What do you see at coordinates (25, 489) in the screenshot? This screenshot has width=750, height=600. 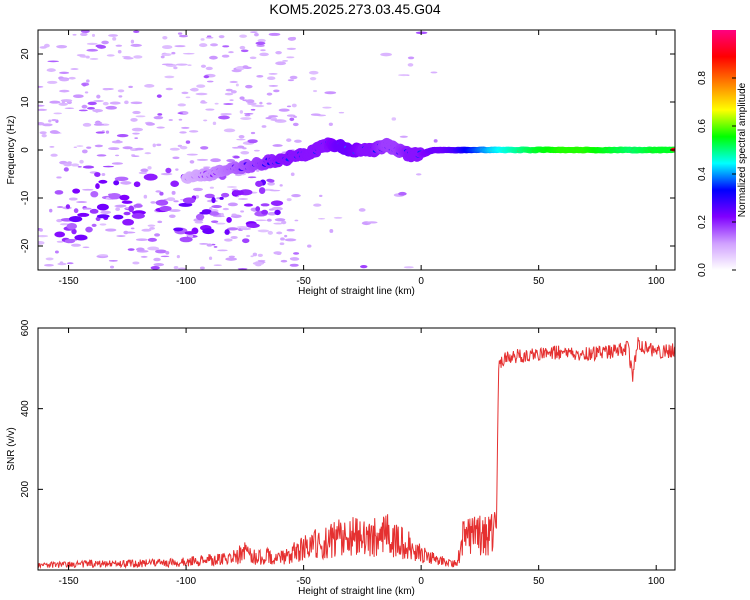 I see `y-tick-label: 200` at bounding box center [25, 489].